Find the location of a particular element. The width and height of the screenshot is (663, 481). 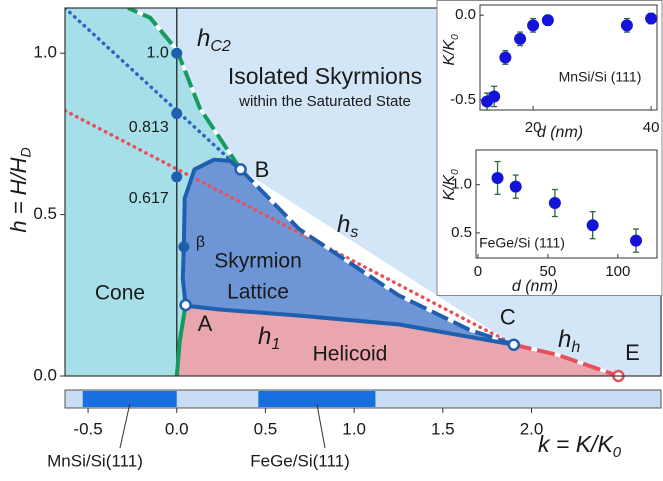

inset-annotation: FeGe/Si (111) is located at coordinates (522, 243).